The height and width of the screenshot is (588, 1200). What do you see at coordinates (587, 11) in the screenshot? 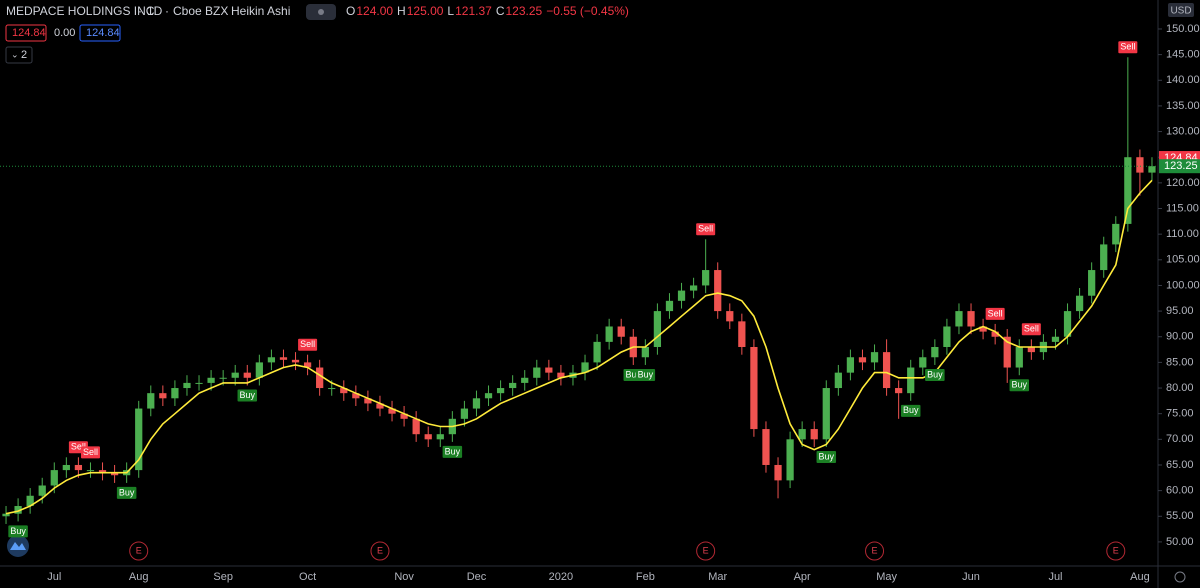
I see `change: −0.55 (−0.45%)` at bounding box center [587, 11].